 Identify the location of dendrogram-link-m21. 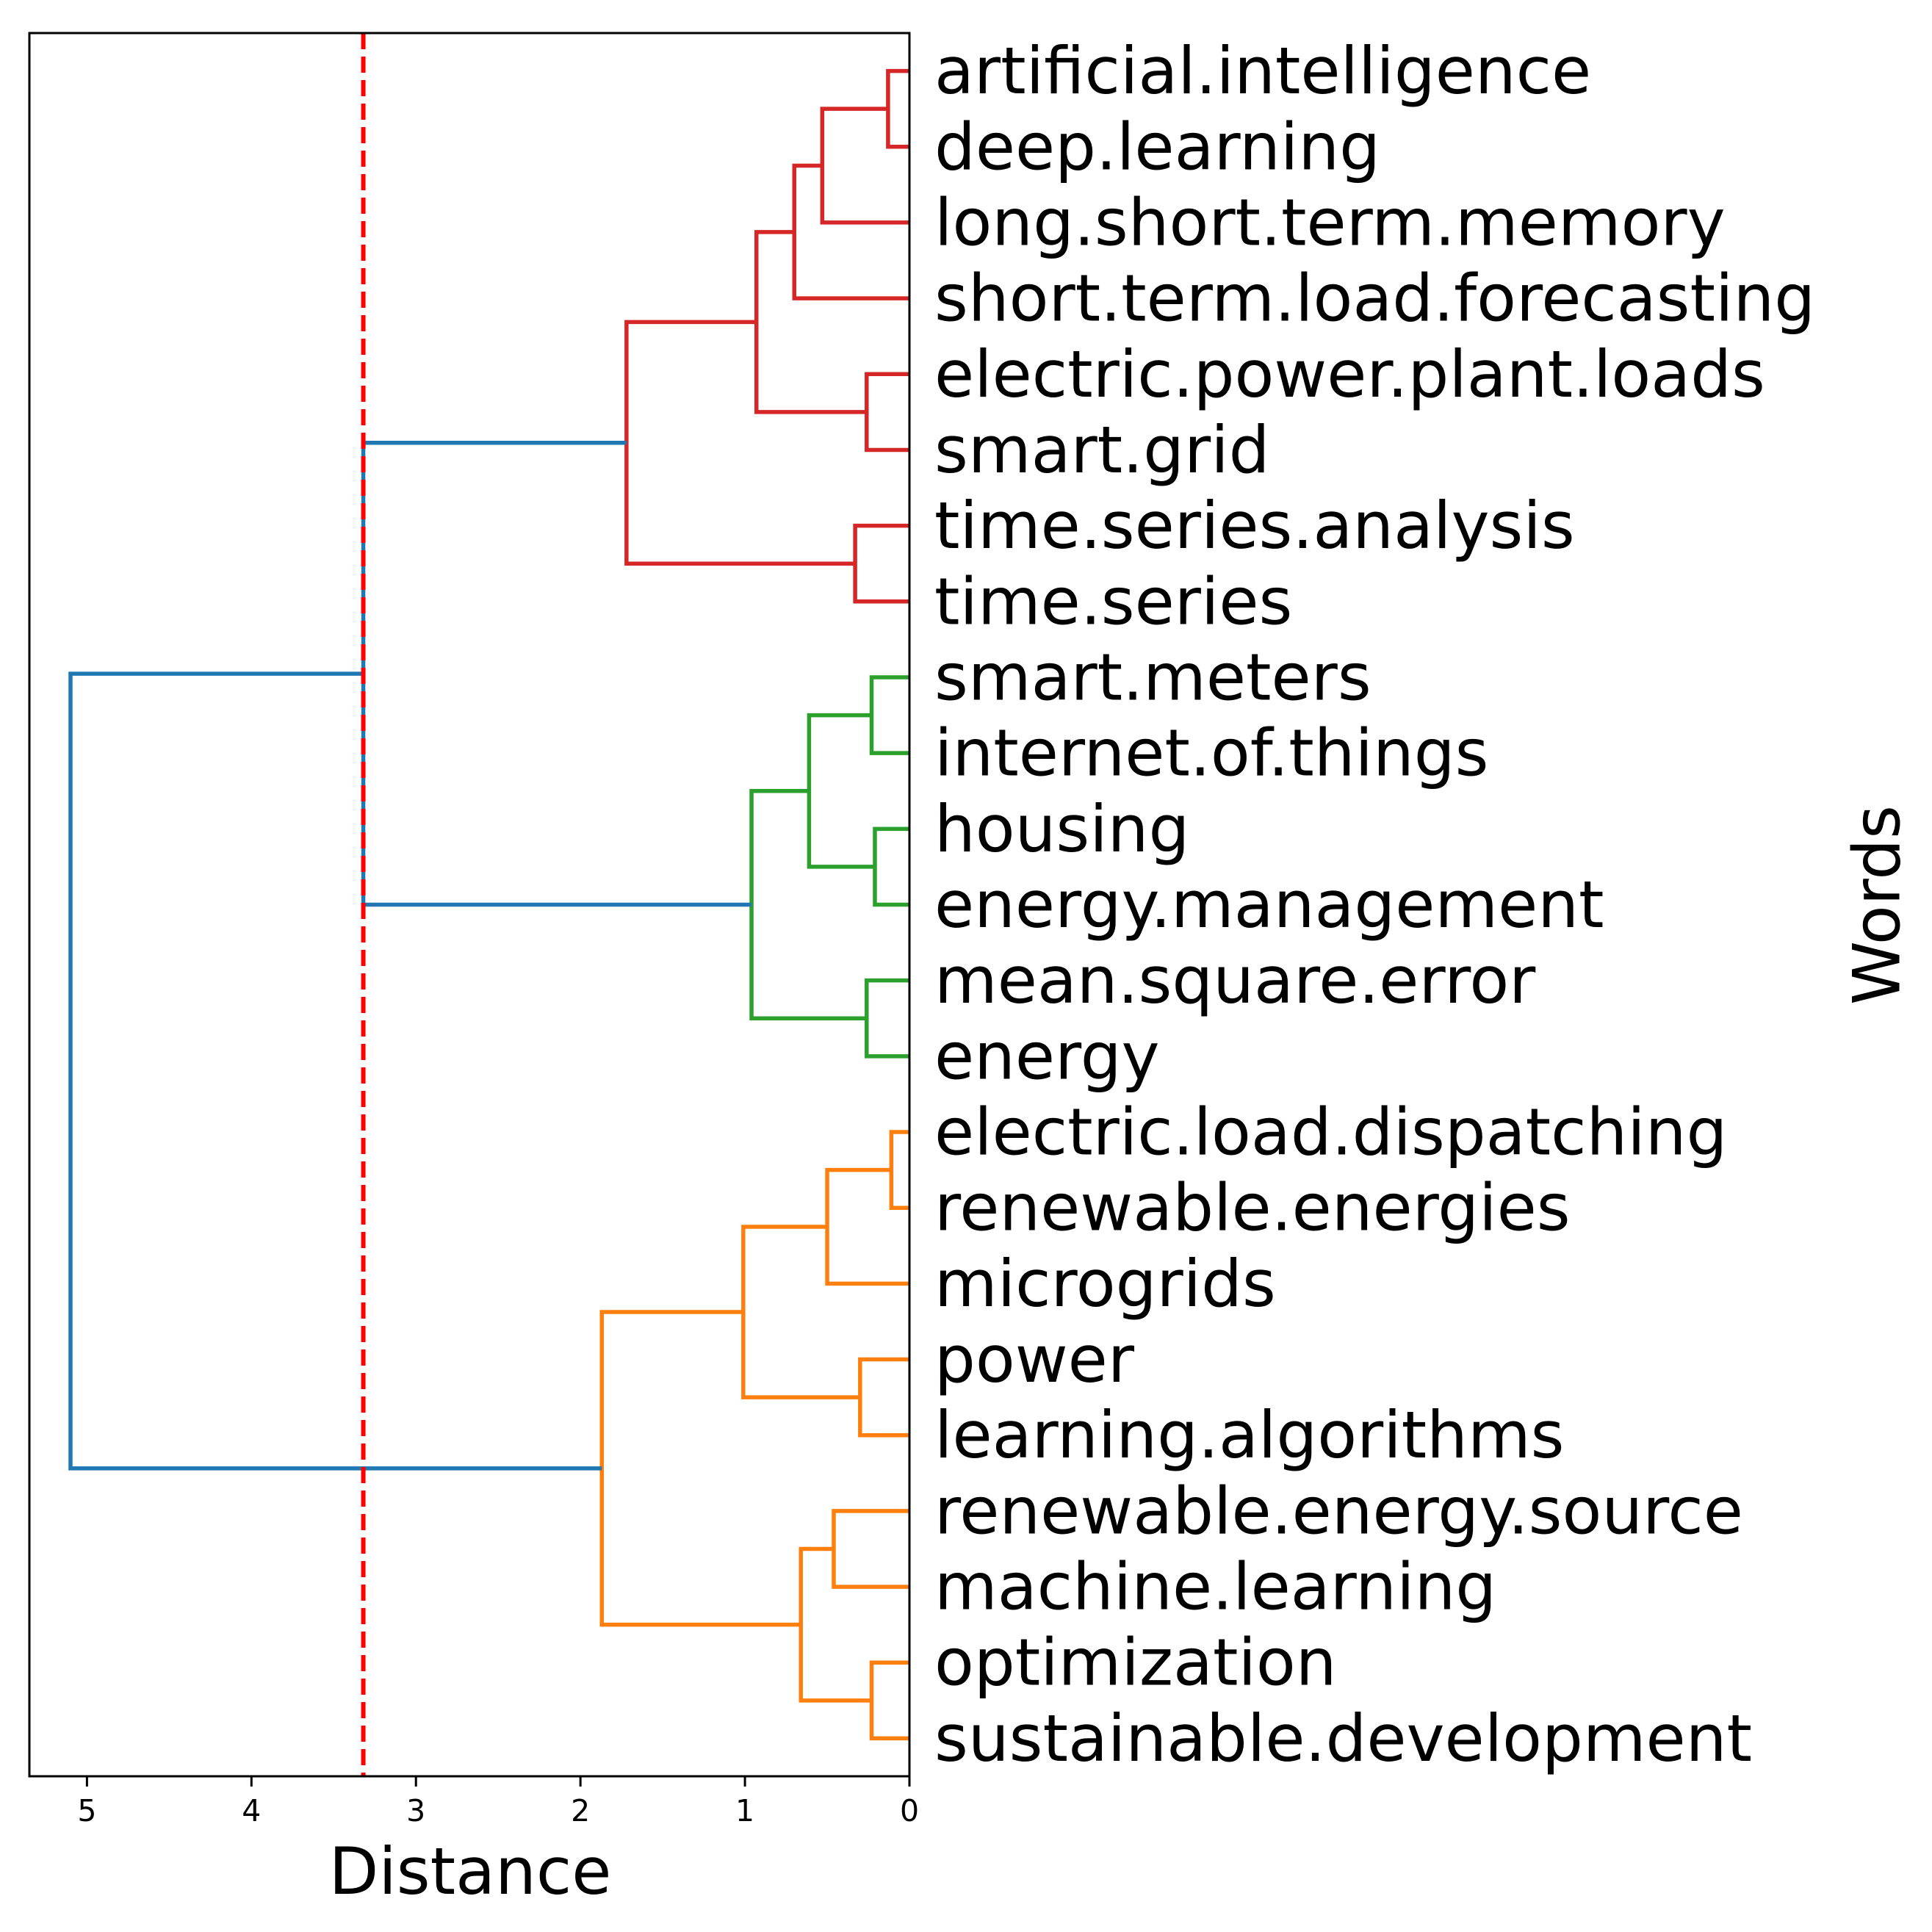
(700, 1468).